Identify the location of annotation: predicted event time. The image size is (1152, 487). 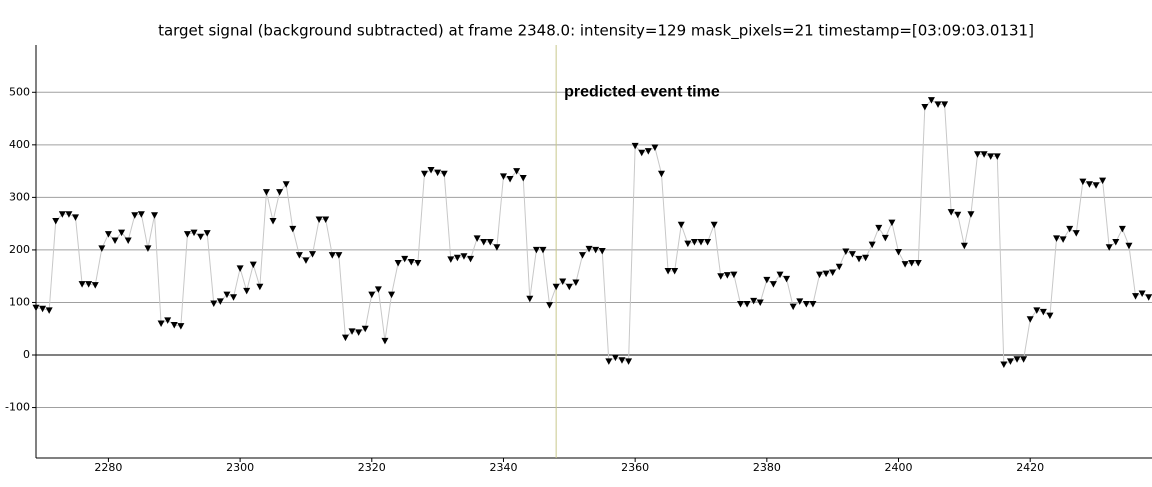
(642, 92).